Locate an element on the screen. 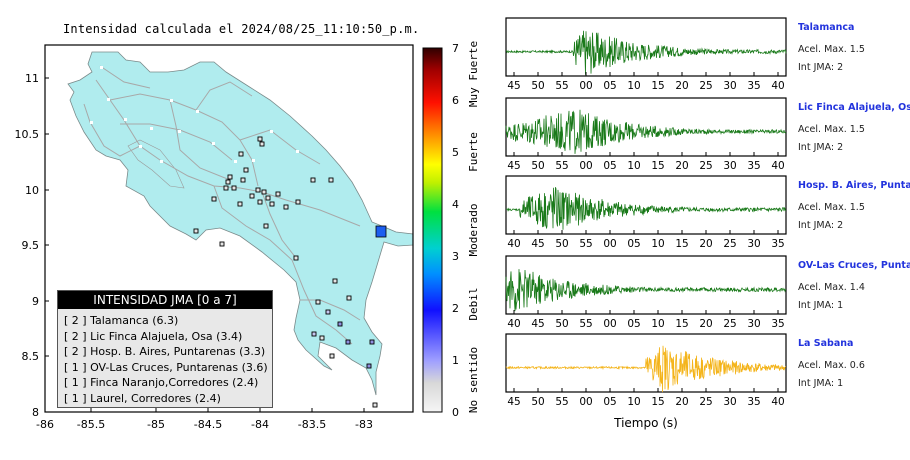  legend-item: [ 1 ] Laurel, Corredores (2.4) is located at coordinates (142, 398).